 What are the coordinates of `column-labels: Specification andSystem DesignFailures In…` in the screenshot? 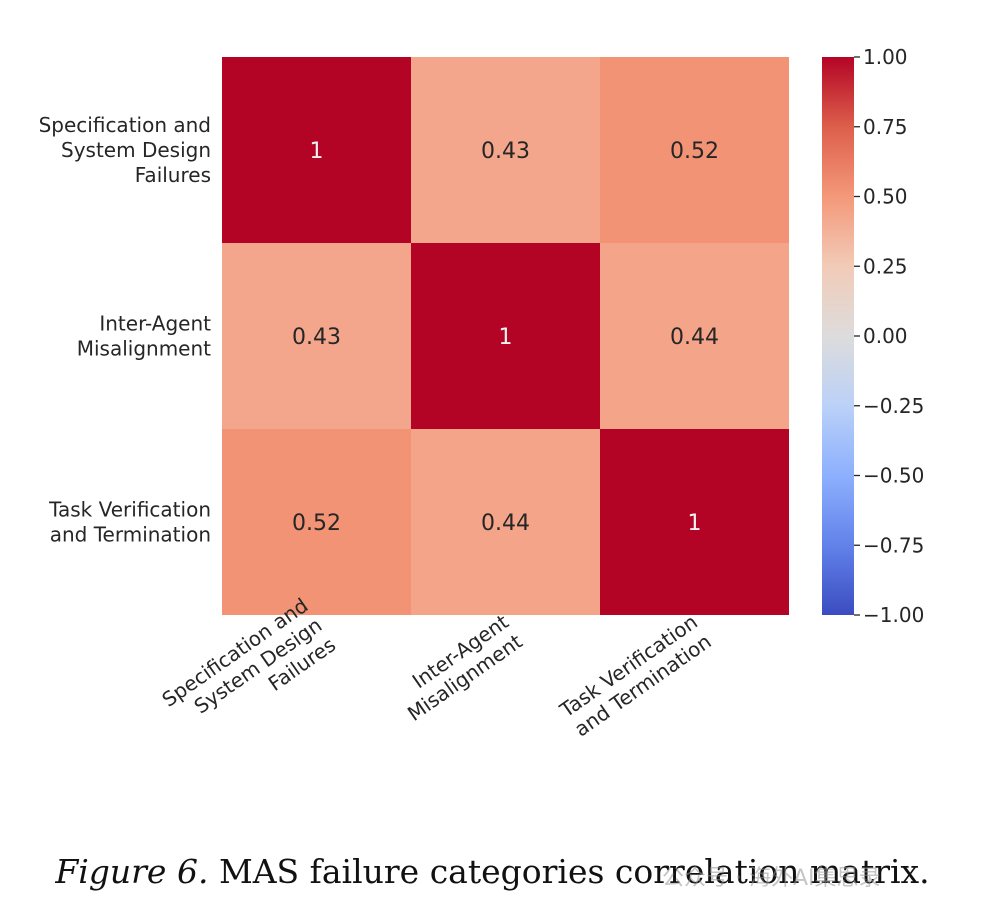 It's located at (436, 672).